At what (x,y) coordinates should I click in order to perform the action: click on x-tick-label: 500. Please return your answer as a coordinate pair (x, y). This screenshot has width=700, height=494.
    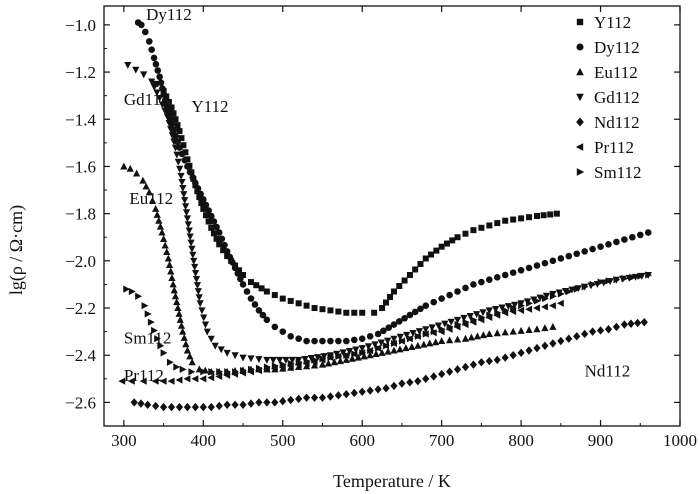
    Looking at the image, I should click on (283, 440).